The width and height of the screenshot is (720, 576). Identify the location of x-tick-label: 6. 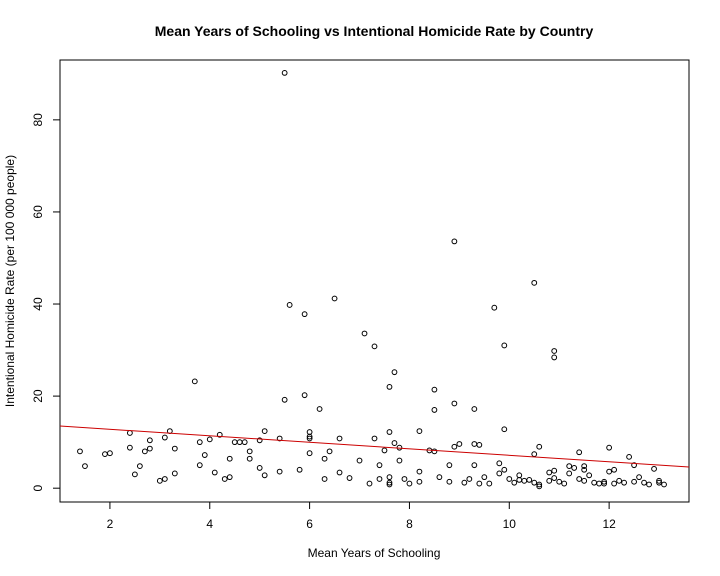
(309, 524).